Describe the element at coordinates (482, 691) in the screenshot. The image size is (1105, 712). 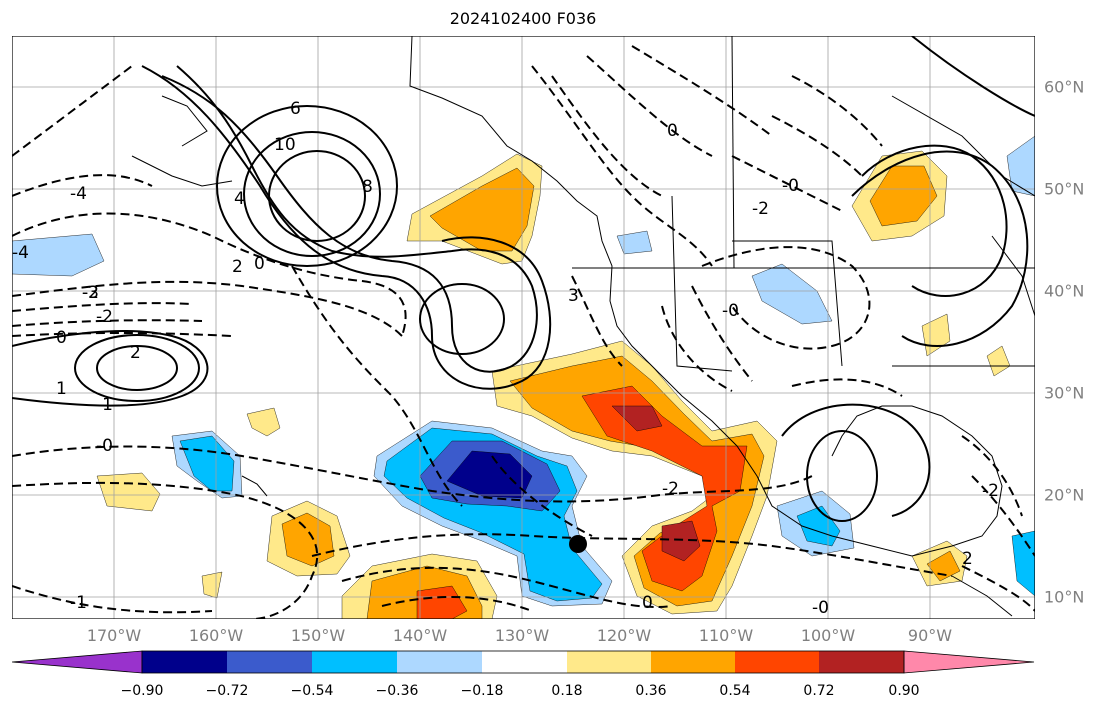
I see `colorbar-tick-label: −0.18` at that location.